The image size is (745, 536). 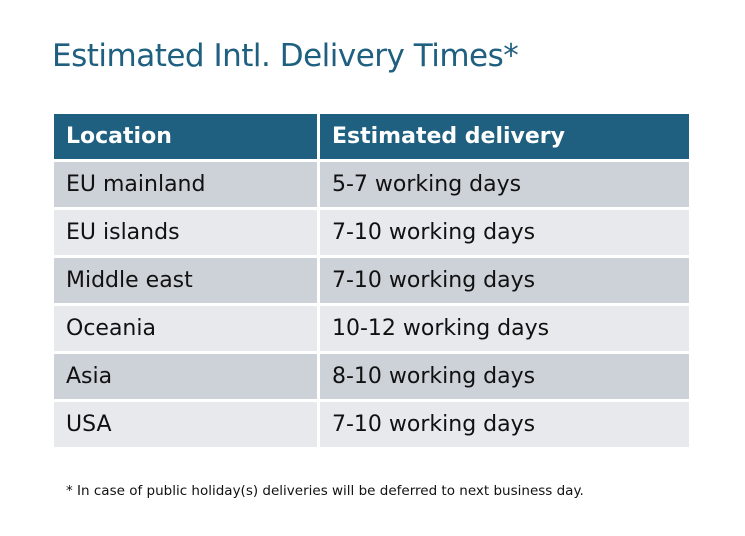 What do you see at coordinates (504, 376) in the screenshot?
I see `delivery-cell: 8-10 working days` at bounding box center [504, 376].